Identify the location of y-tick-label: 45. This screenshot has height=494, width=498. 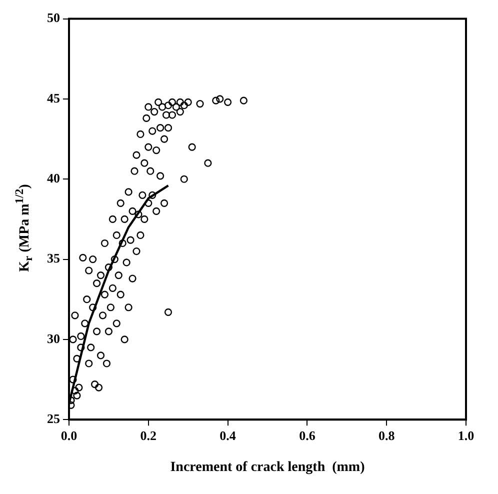
(53, 98).